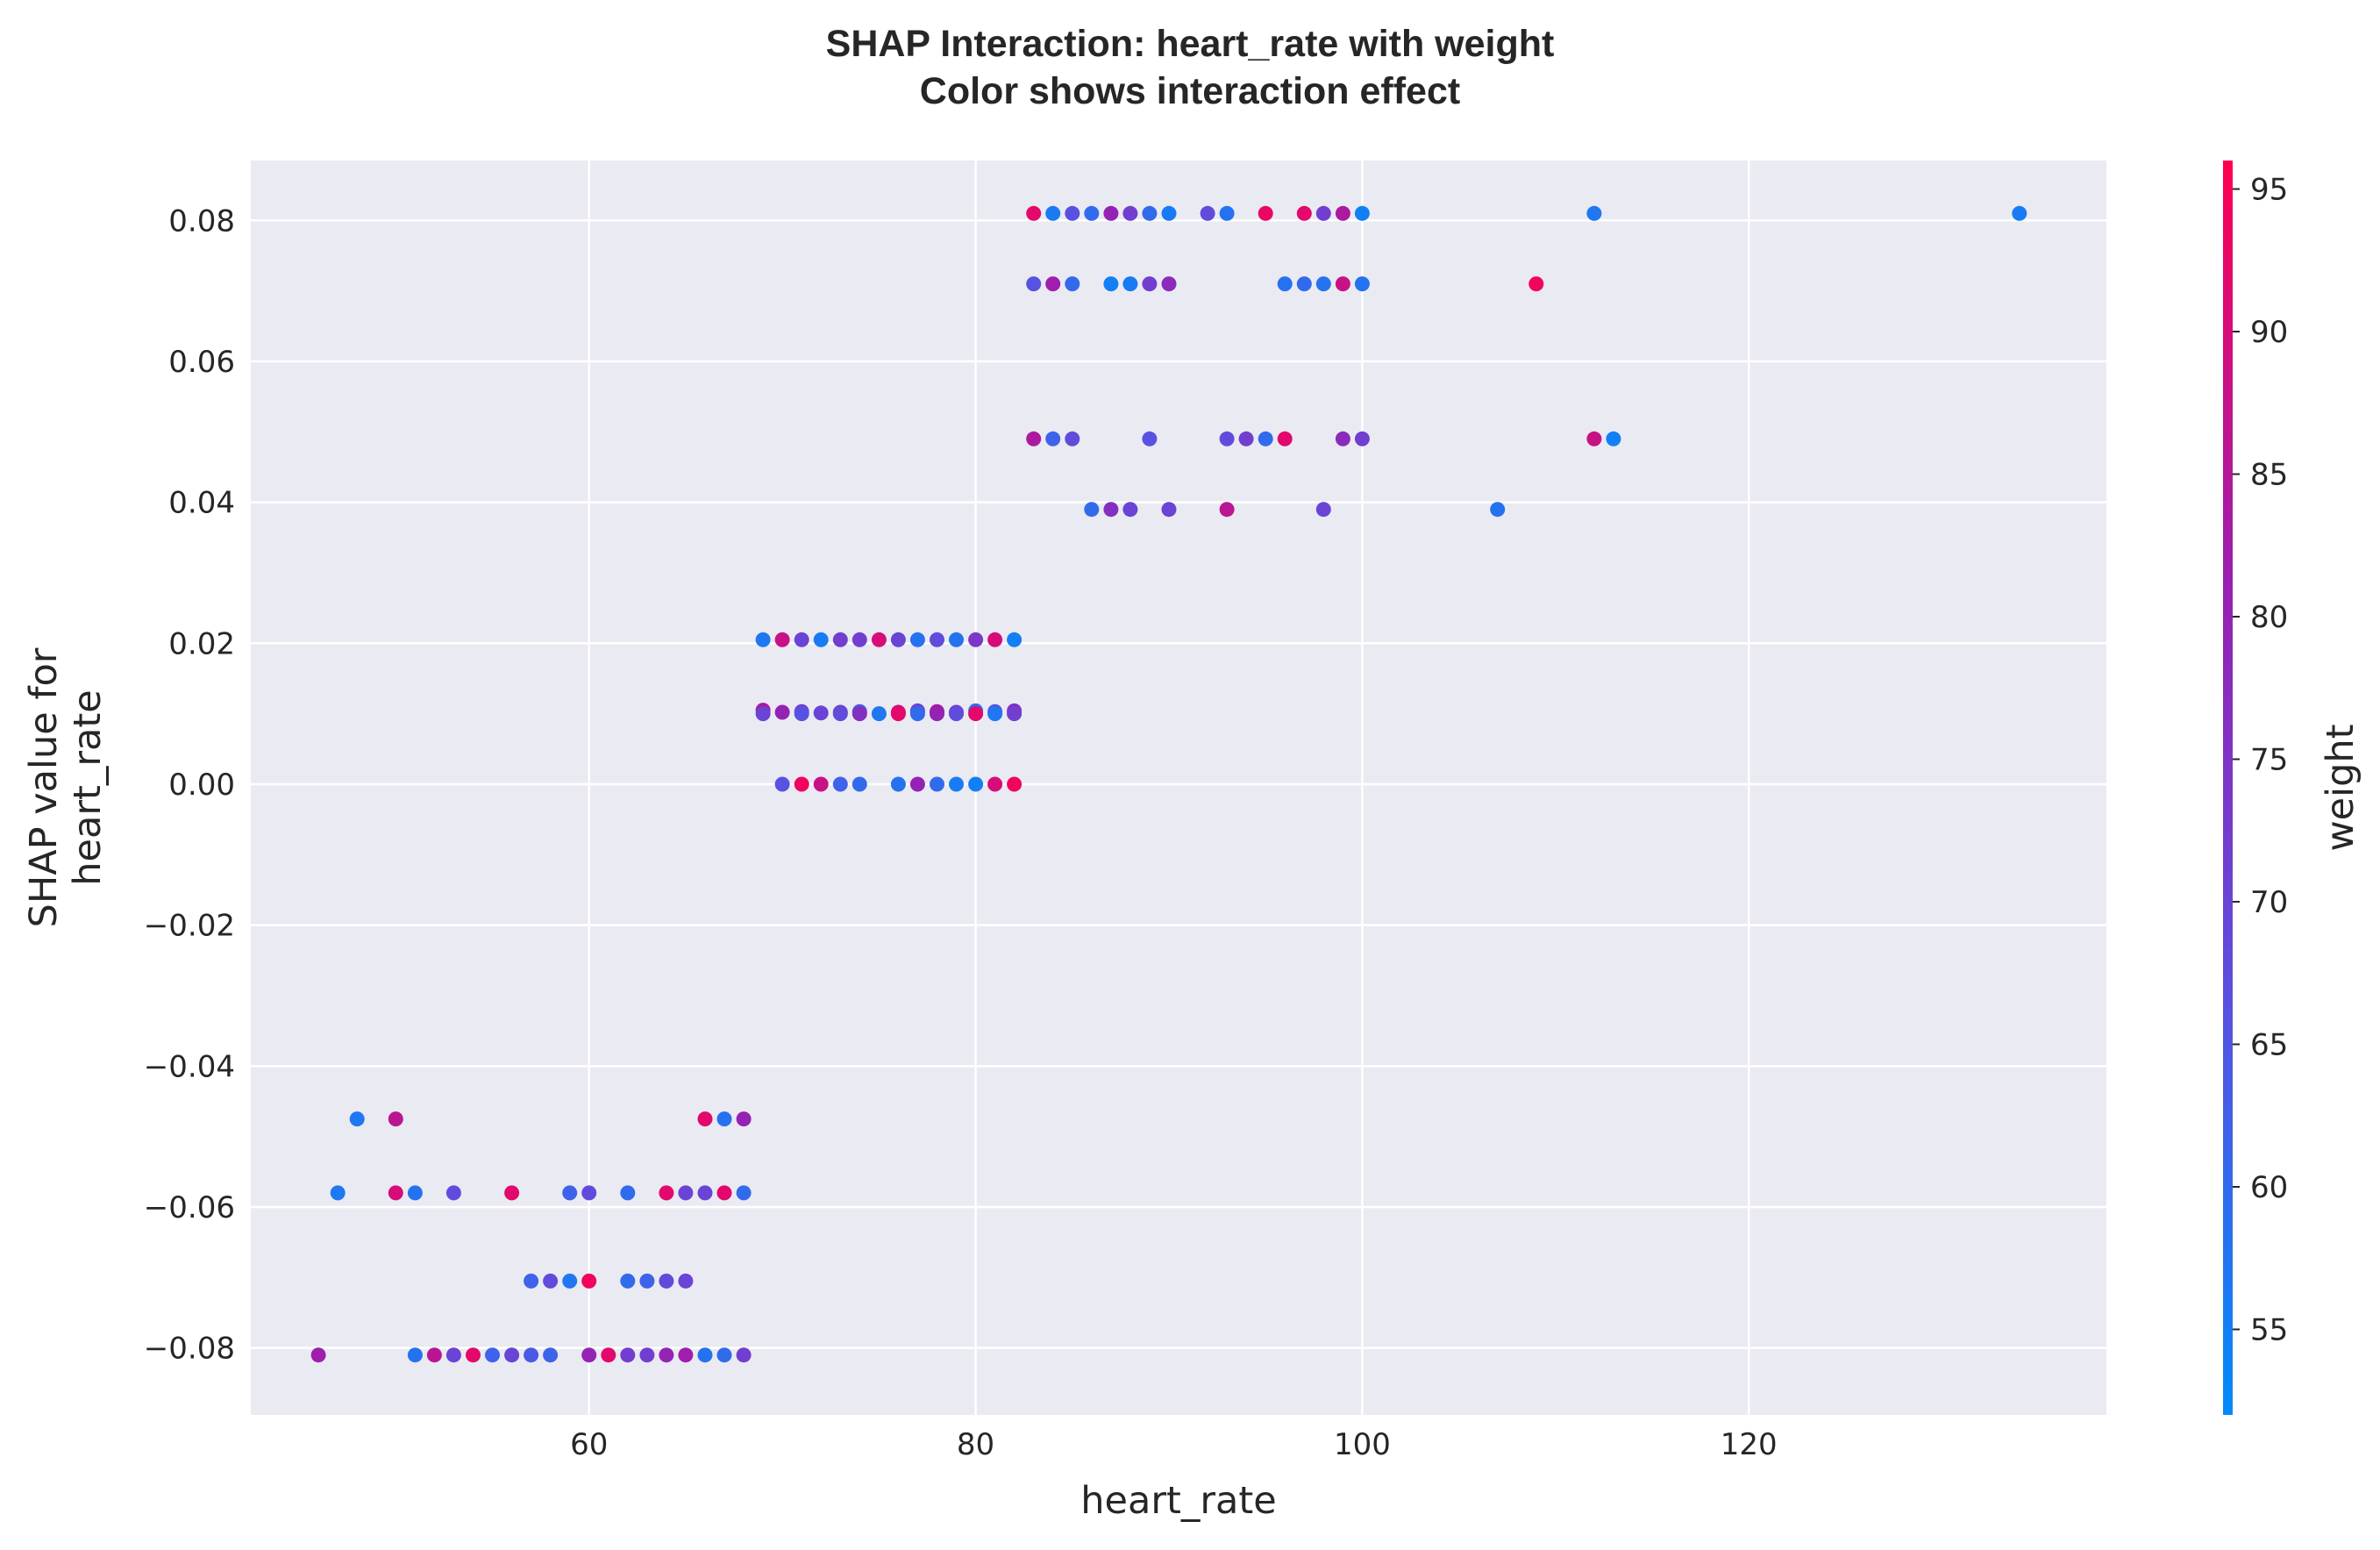 The image size is (2380, 1550). I want to click on chart-title-line-2: Color shows interaction effect, so click(1190, 91).